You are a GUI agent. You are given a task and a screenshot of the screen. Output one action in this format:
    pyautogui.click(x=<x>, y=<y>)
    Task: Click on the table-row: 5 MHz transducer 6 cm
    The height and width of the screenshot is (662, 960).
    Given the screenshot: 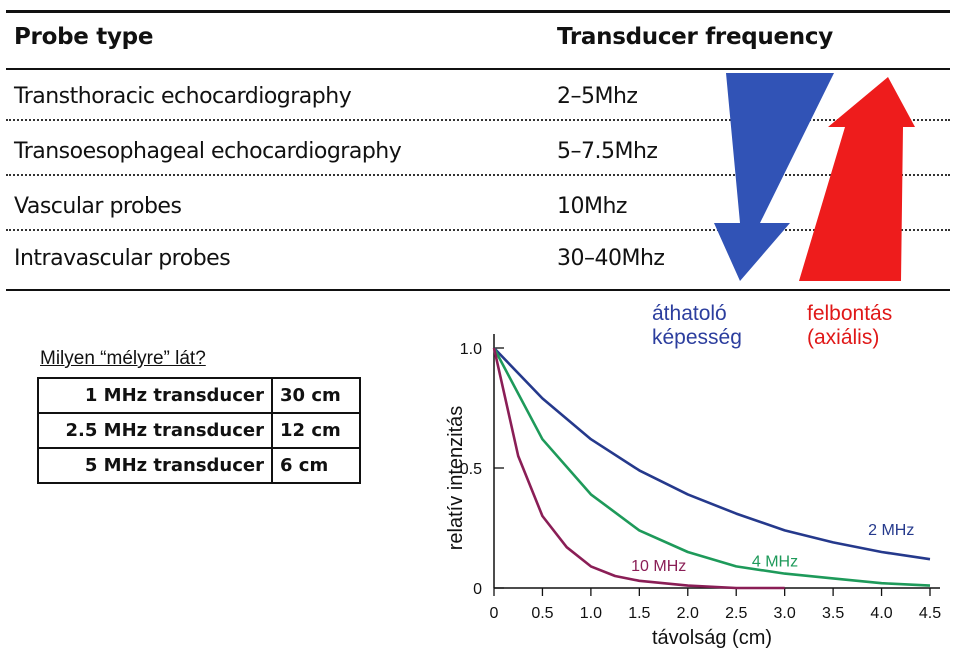 What is the action you would take?
    pyautogui.click(x=199, y=465)
    